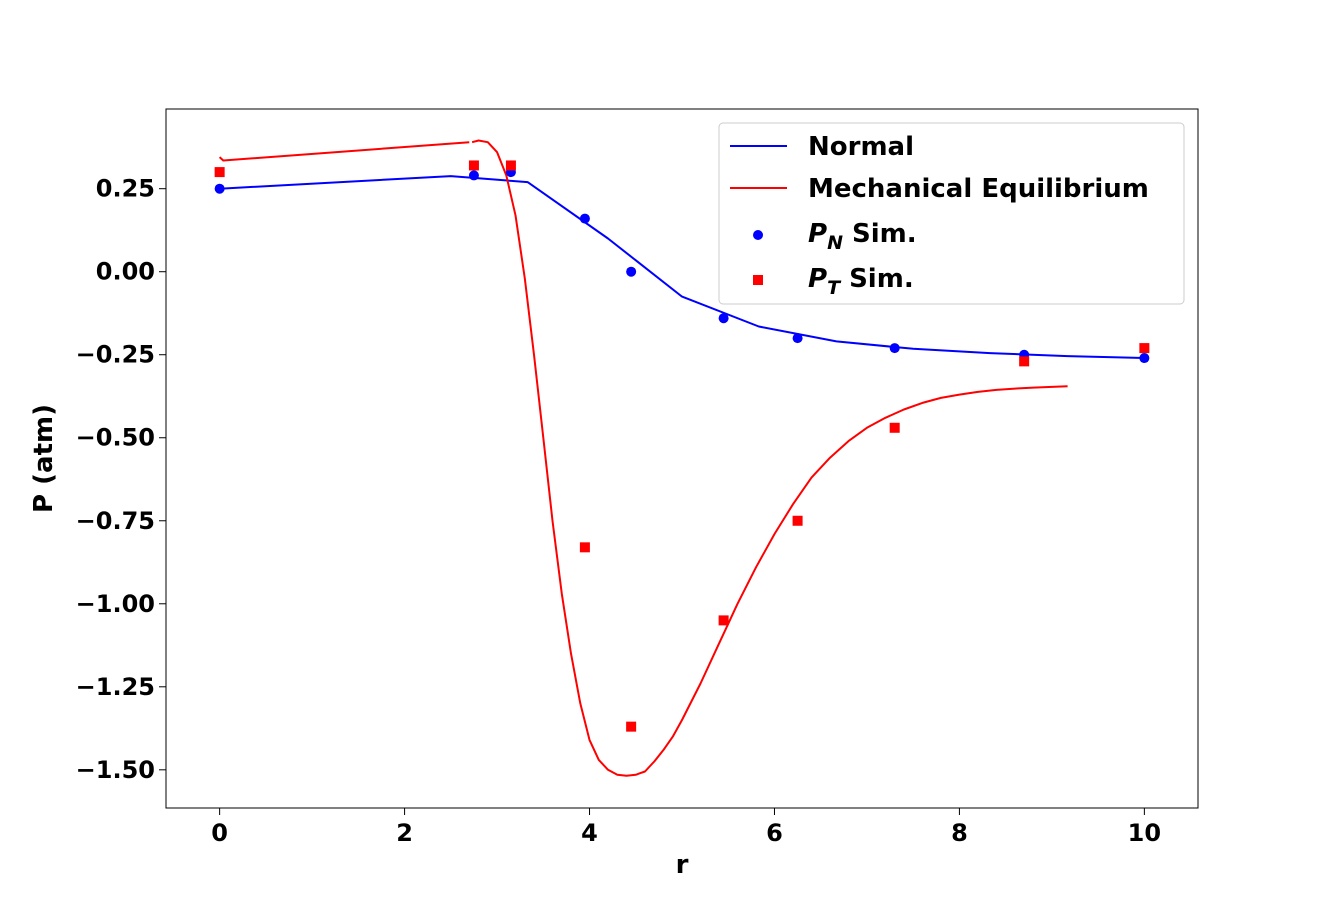 The image size is (1331, 909). I want to click on x-tick-label: 6, so click(774, 833).